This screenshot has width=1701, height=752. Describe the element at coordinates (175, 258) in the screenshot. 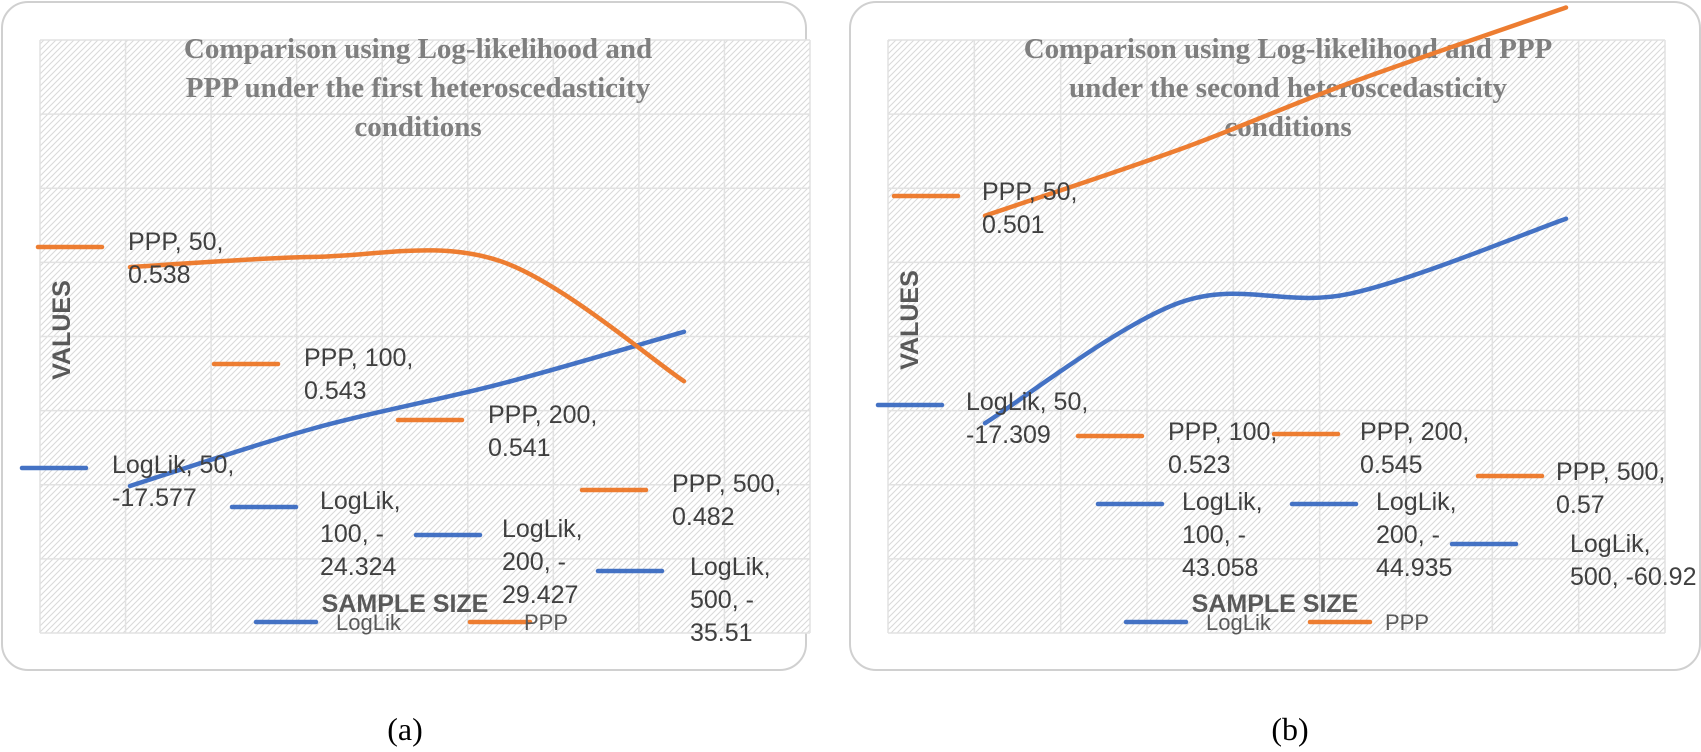

I see `data-label-ppp: PPP, 50, 0.538` at that location.